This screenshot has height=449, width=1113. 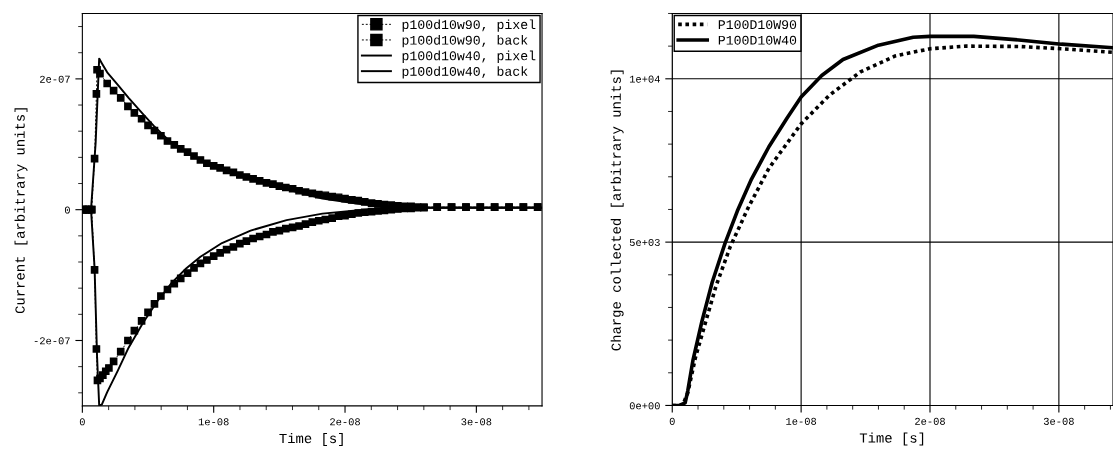 What do you see at coordinates (469, 56) in the screenshot?
I see `legend-label: p100d10w40, pixel` at bounding box center [469, 56].